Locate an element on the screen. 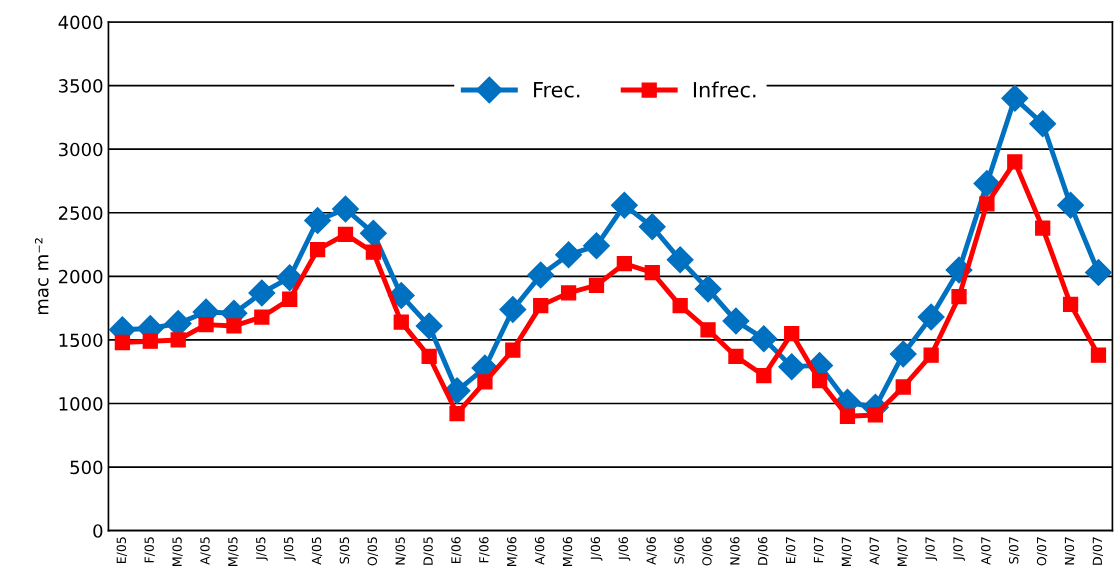 This screenshot has width=1118, height=580. y-tick-label: 1500 is located at coordinates (81, 340).